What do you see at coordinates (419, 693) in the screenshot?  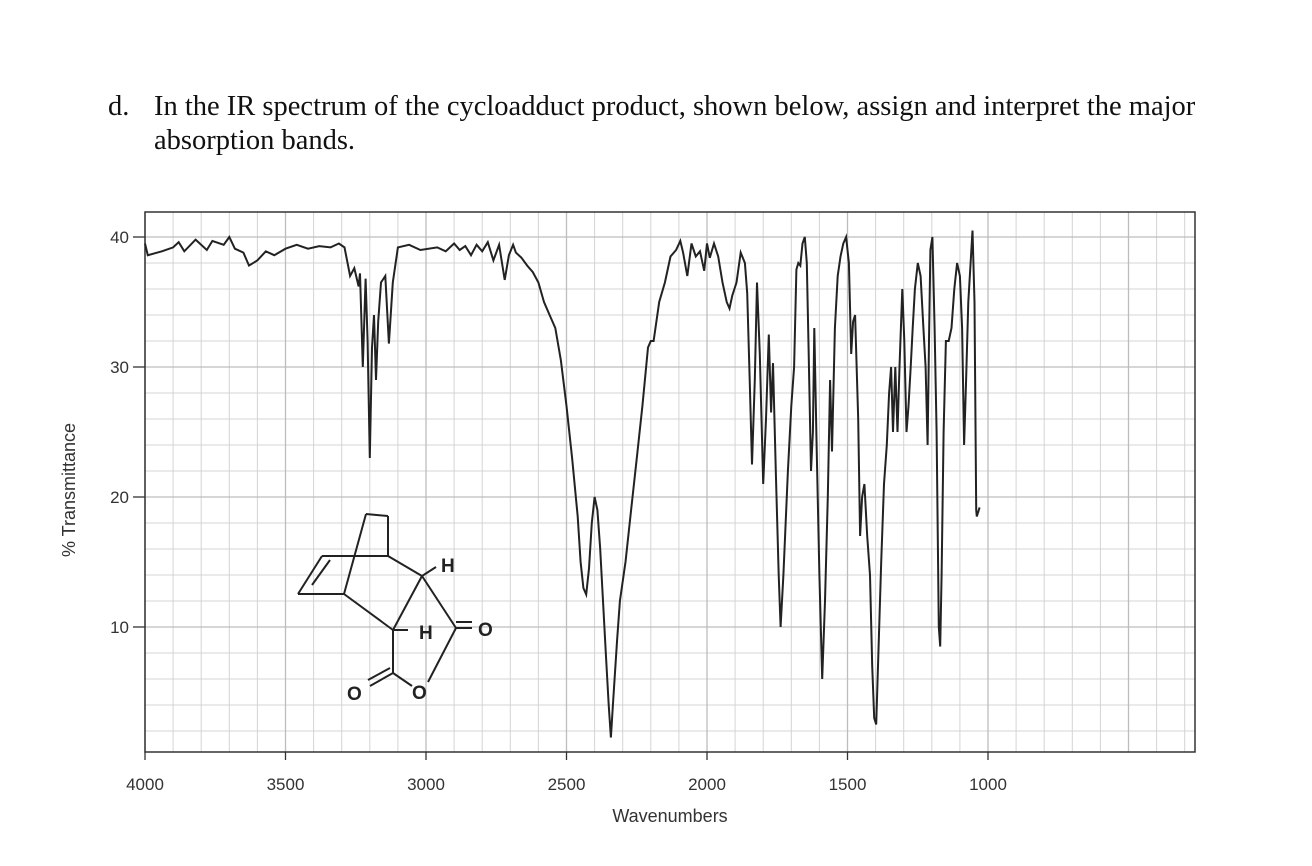 I see `structure-o-ring: O` at bounding box center [419, 693].